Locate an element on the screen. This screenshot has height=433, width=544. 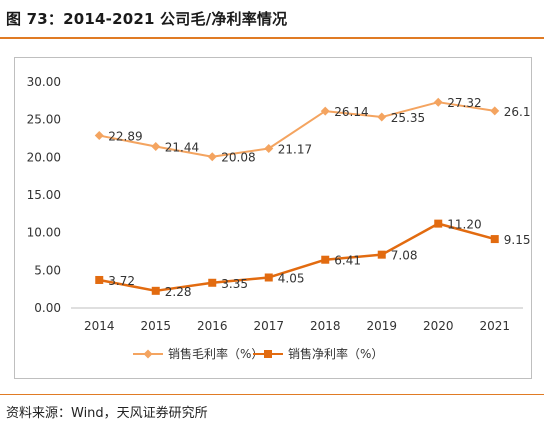
footer-divider is located at coordinates (272, 394).